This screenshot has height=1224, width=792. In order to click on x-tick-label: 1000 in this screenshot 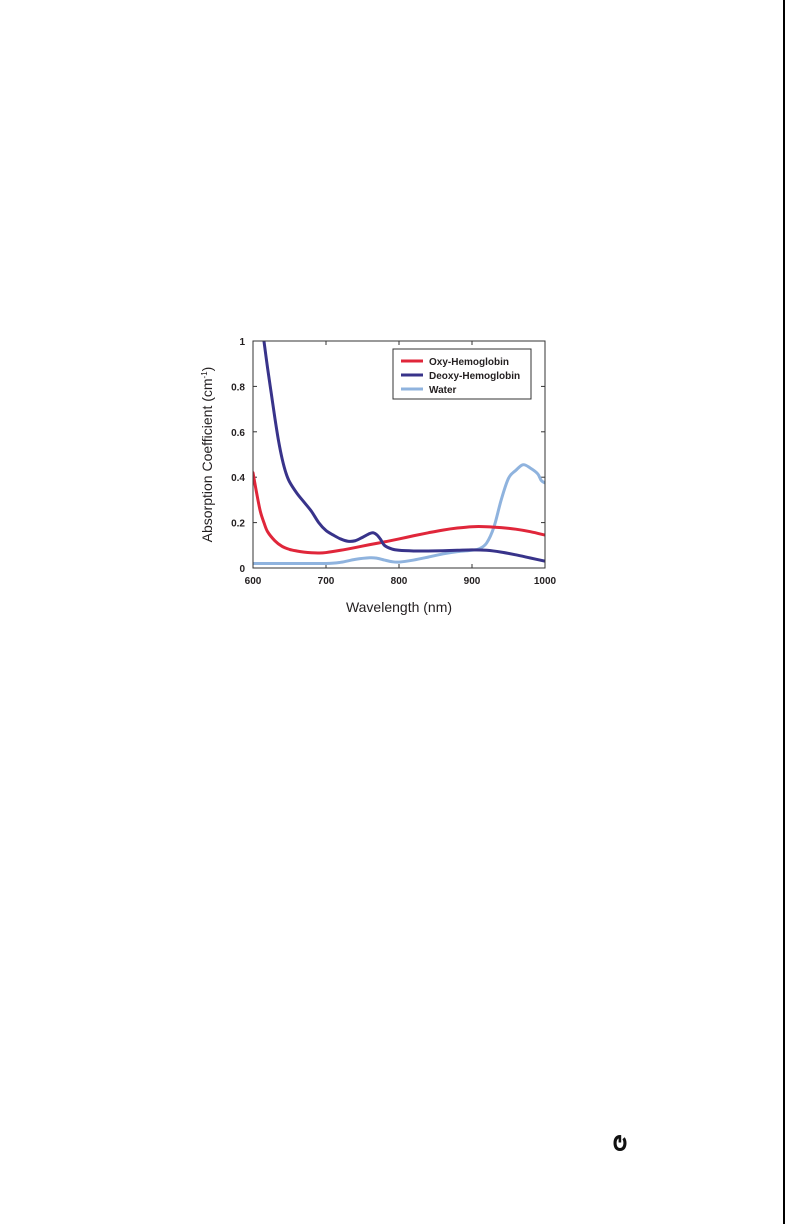, I will do `click(545, 581)`.